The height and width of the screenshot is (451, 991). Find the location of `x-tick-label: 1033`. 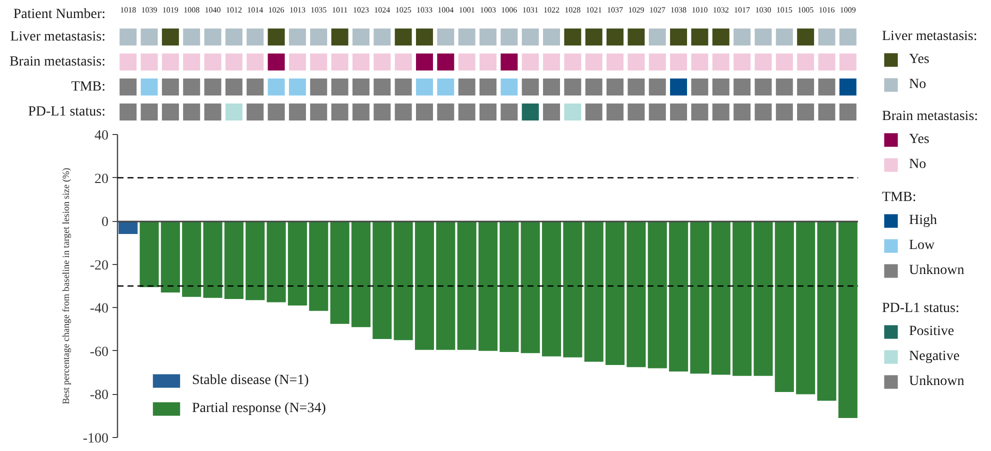

x-tick-label: 1033 is located at coordinates (424, 10).